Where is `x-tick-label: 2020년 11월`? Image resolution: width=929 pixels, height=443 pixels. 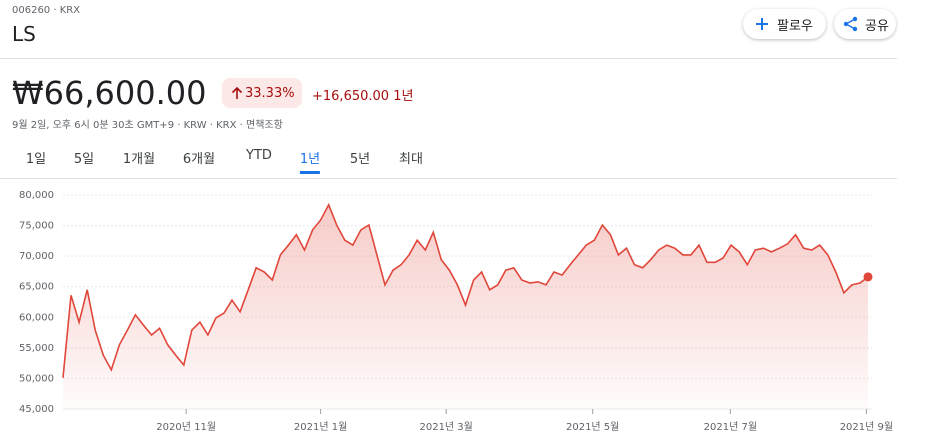 x-tick-label: 2020년 11월 is located at coordinates (186, 427).